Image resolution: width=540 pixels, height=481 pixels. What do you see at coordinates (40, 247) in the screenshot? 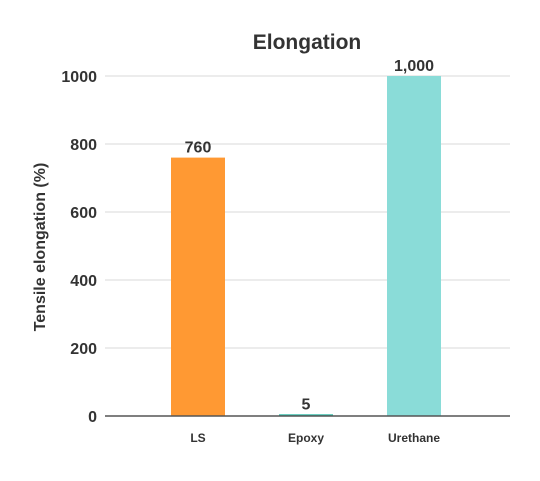
I see `y-axis-label: Tensile elongation (%)` at bounding box center [40, 247].